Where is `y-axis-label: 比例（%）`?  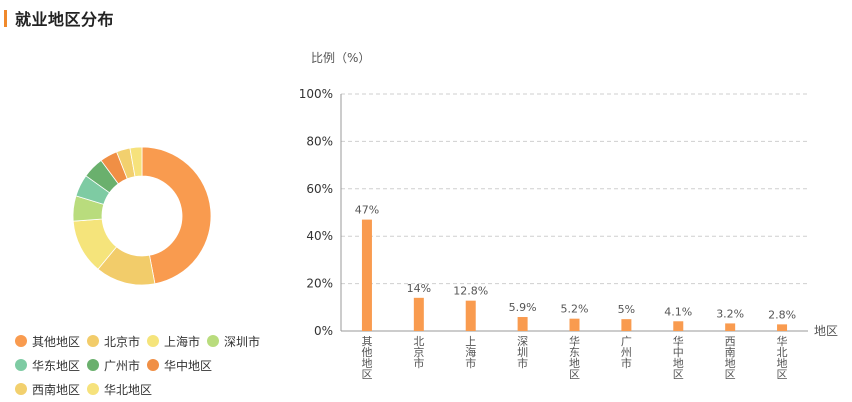
y-axis-label: 比例（%） is located at coordinates (340, 58).